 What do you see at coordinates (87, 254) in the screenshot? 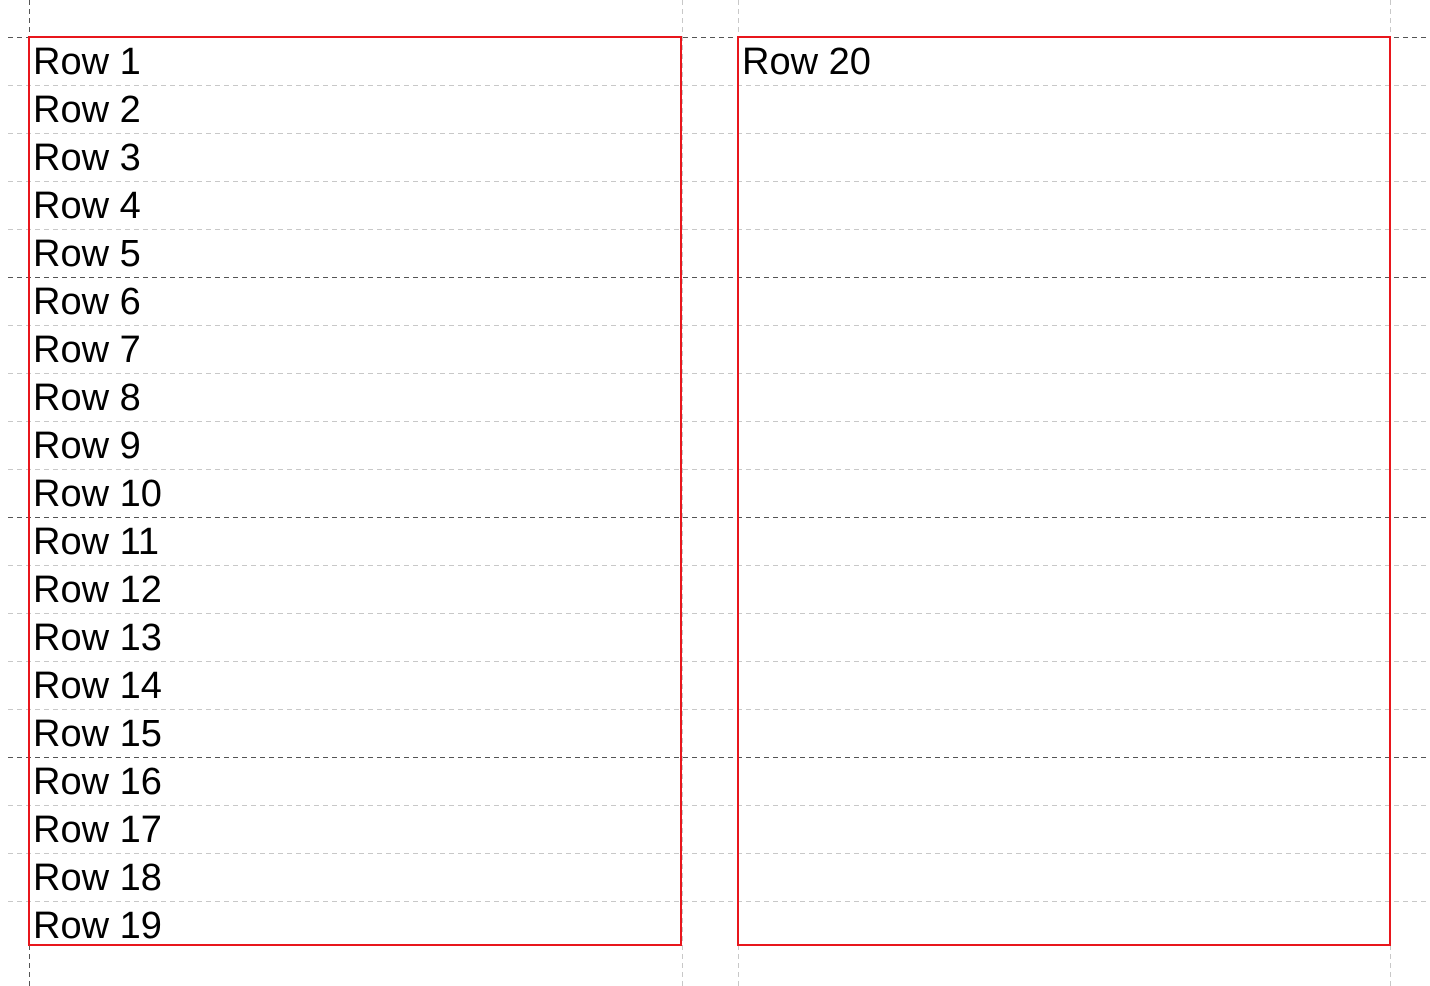
I see `row-label: Row 5` at bounding box center [87, 254].